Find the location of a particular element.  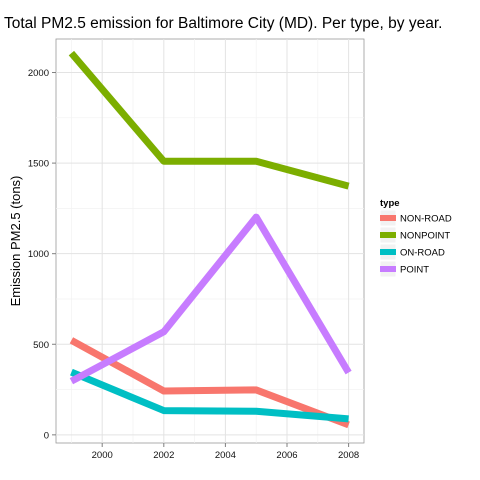

y-tick-label: 0 is located at coordinates (46, 435).